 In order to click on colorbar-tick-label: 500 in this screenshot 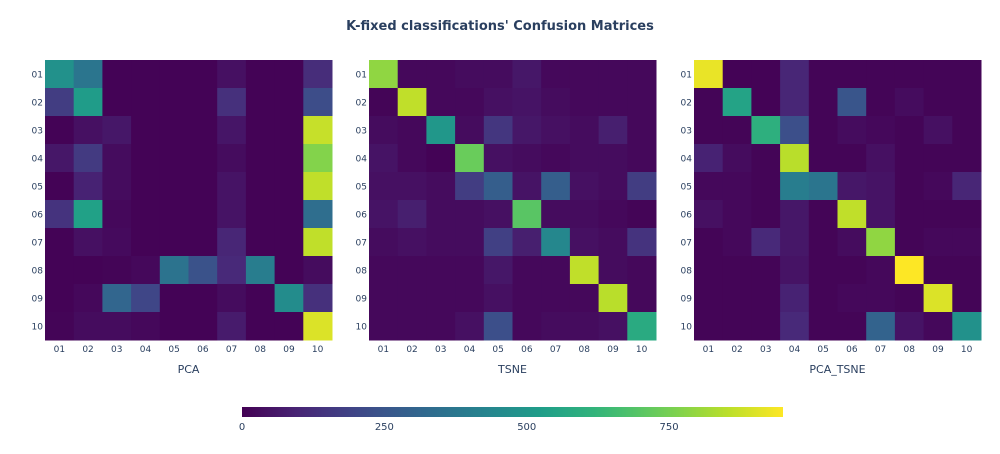, I will do `click(526, 427)`.